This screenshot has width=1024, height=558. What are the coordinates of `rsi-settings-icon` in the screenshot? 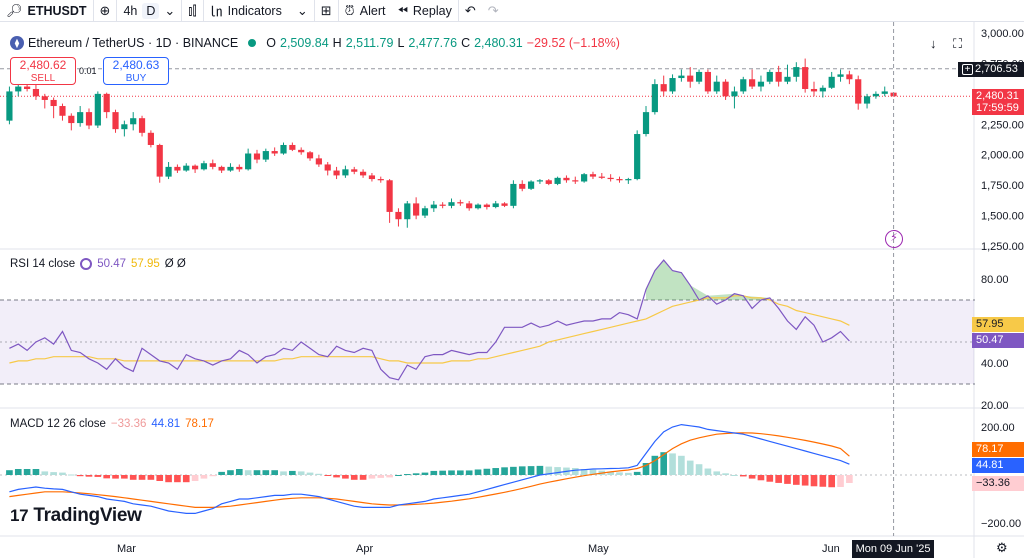 It's located at (86, 264).